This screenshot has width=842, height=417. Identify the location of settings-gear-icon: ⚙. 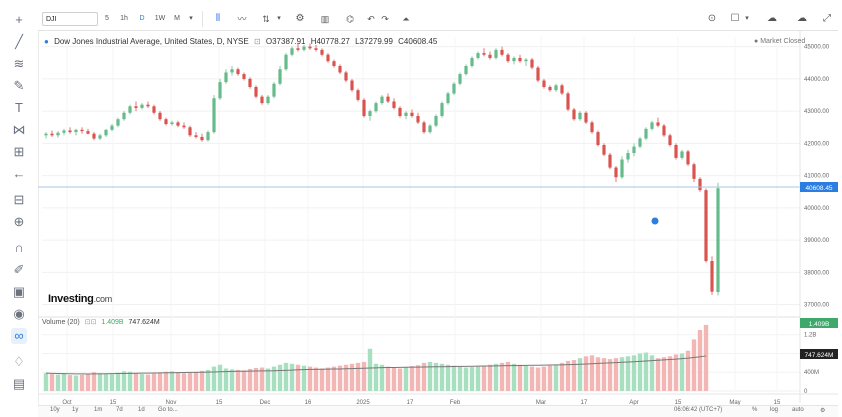
(300, 18).